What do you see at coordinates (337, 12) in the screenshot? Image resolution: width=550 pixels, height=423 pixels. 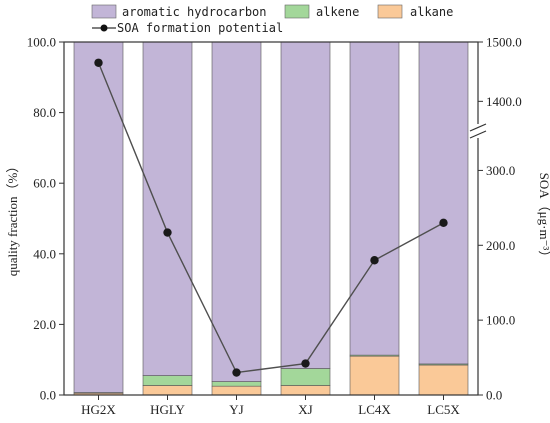 I see `legend-label-alkene: alkene` at bounding box center [337, 12].